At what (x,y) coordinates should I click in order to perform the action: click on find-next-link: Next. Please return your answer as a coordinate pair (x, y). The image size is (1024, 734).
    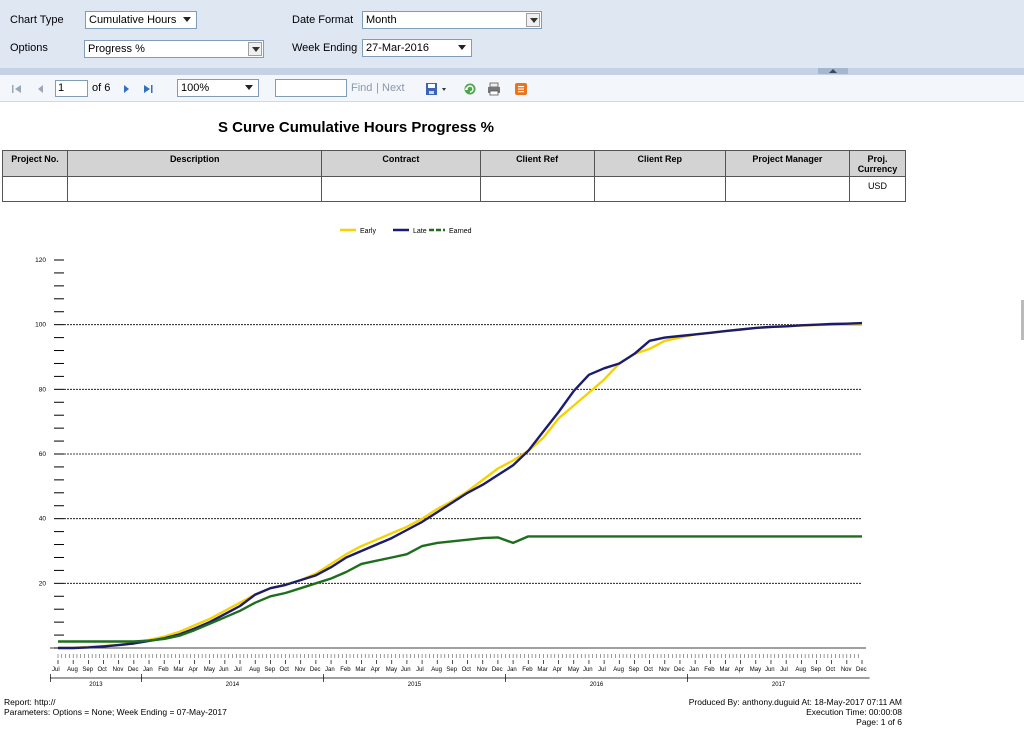
    Looking at the image, I should click on (393, 88).